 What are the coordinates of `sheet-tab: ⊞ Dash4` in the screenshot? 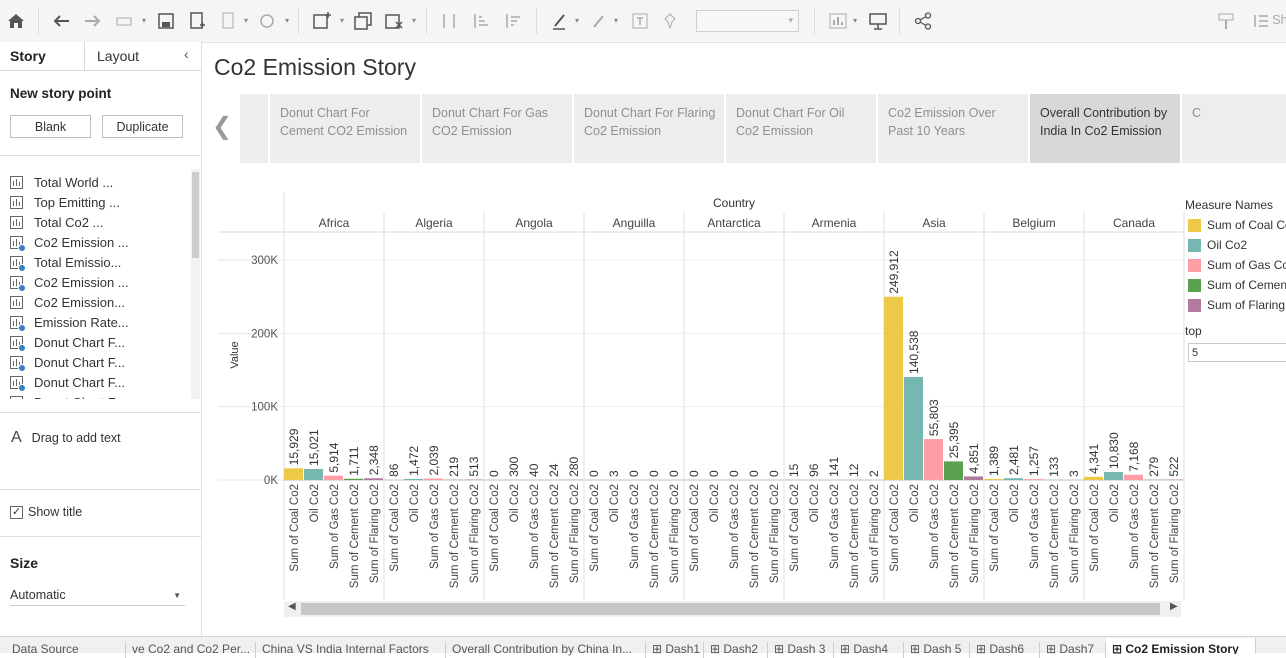 It's located at (869, 650).